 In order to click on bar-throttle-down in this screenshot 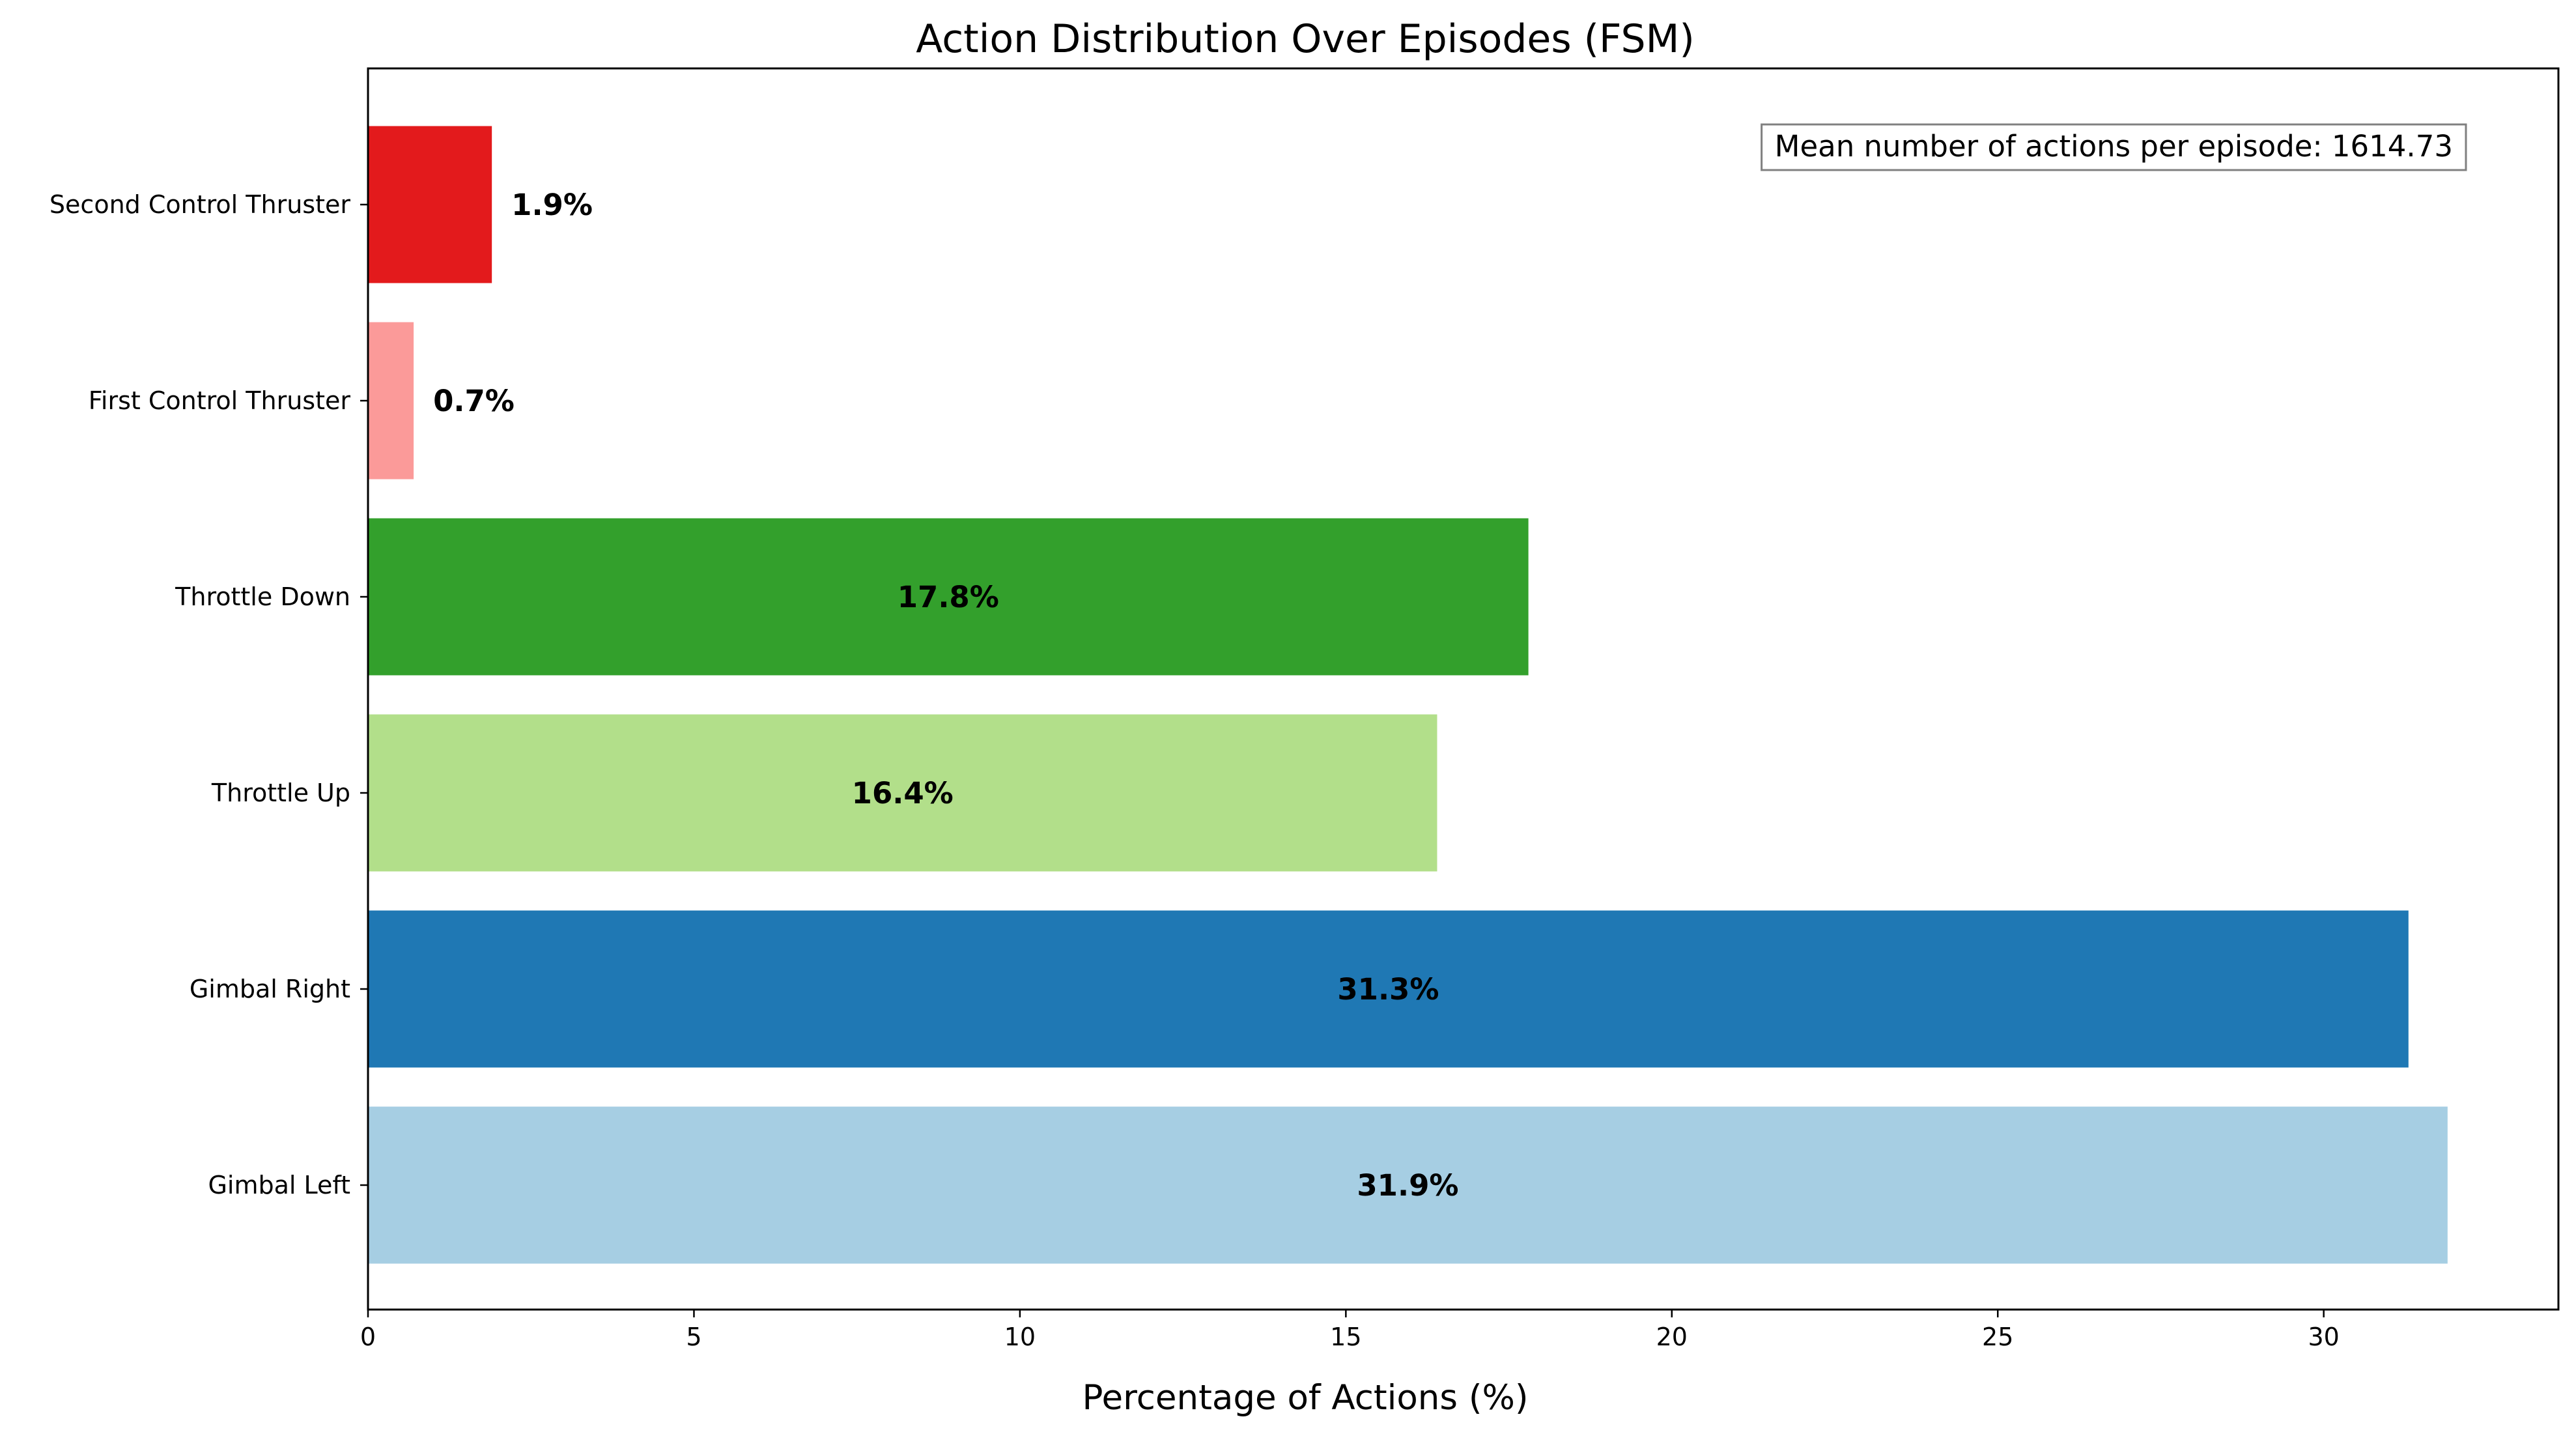, I will do `click(948, 597)`.